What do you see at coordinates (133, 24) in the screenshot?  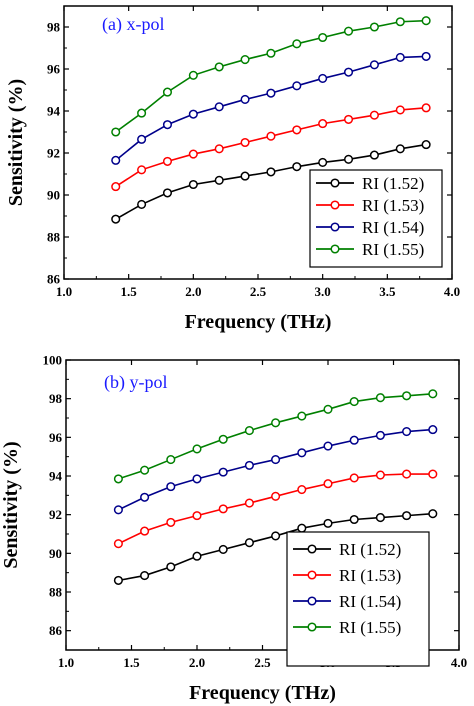 I see `panel-label: (a) x-pol` at bounding box center [133, 24].